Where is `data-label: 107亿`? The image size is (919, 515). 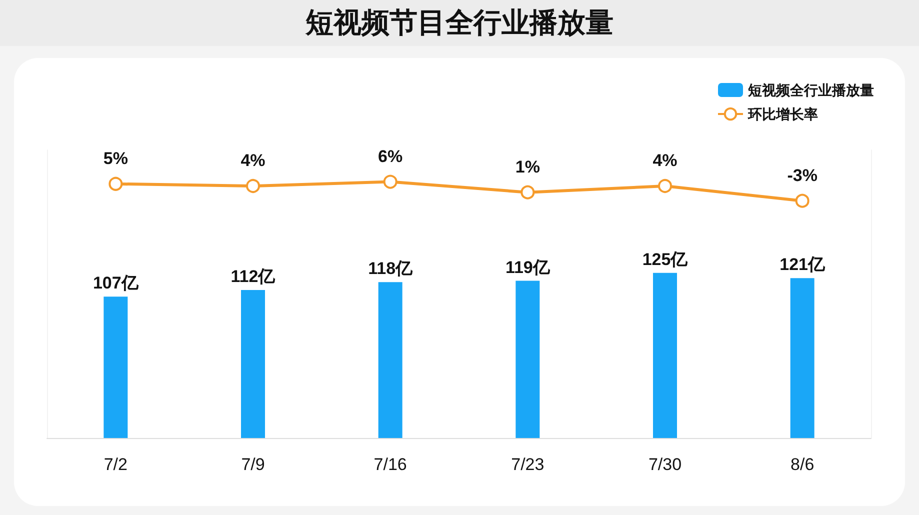 data-label: 107亿 is located at coordinates (116, 283).